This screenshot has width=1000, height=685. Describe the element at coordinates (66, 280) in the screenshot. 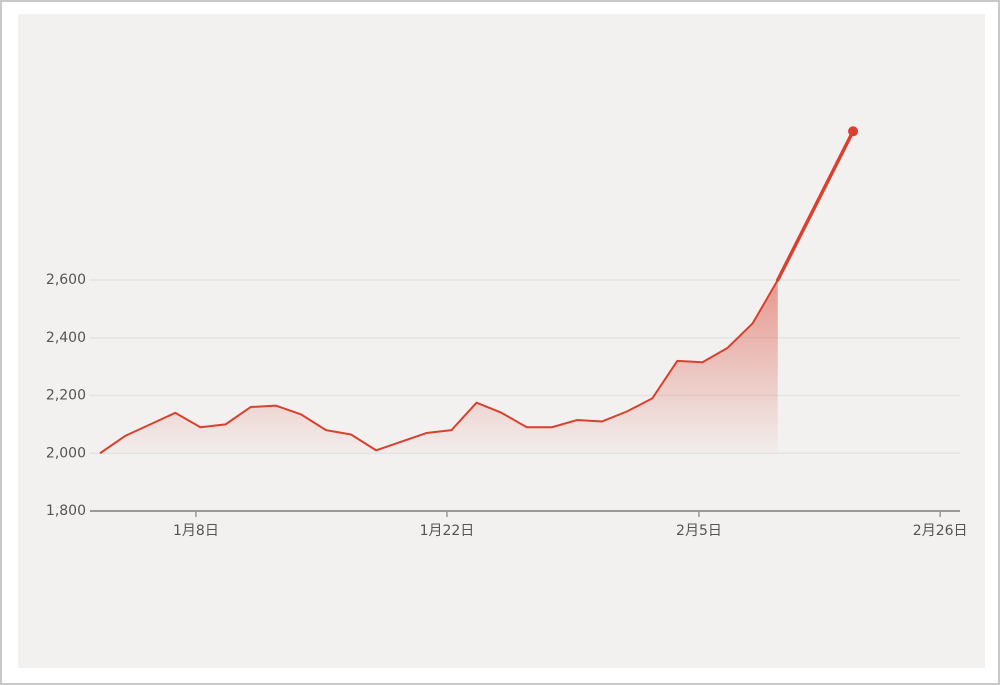

I see `y-tick-label: 2,600` at that location.